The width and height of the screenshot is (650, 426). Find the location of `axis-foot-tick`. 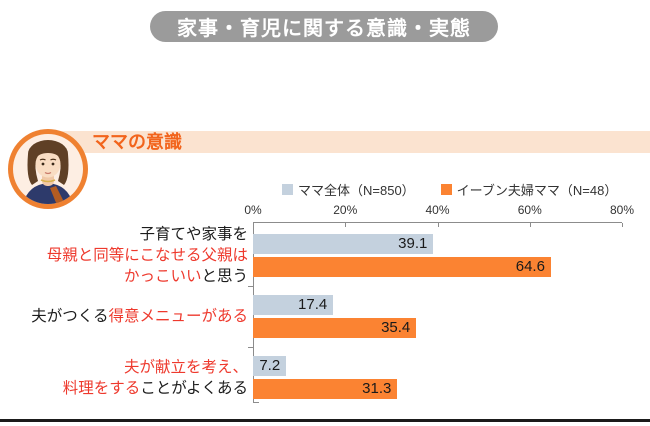

axis-foot-tick is located at coordinates (256, 402).